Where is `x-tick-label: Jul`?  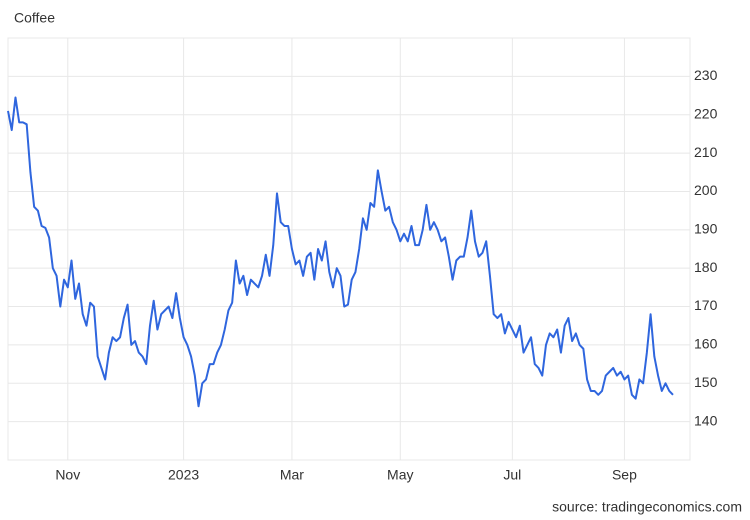 x-tick-label: Jul is located at coordinates (512, 475).